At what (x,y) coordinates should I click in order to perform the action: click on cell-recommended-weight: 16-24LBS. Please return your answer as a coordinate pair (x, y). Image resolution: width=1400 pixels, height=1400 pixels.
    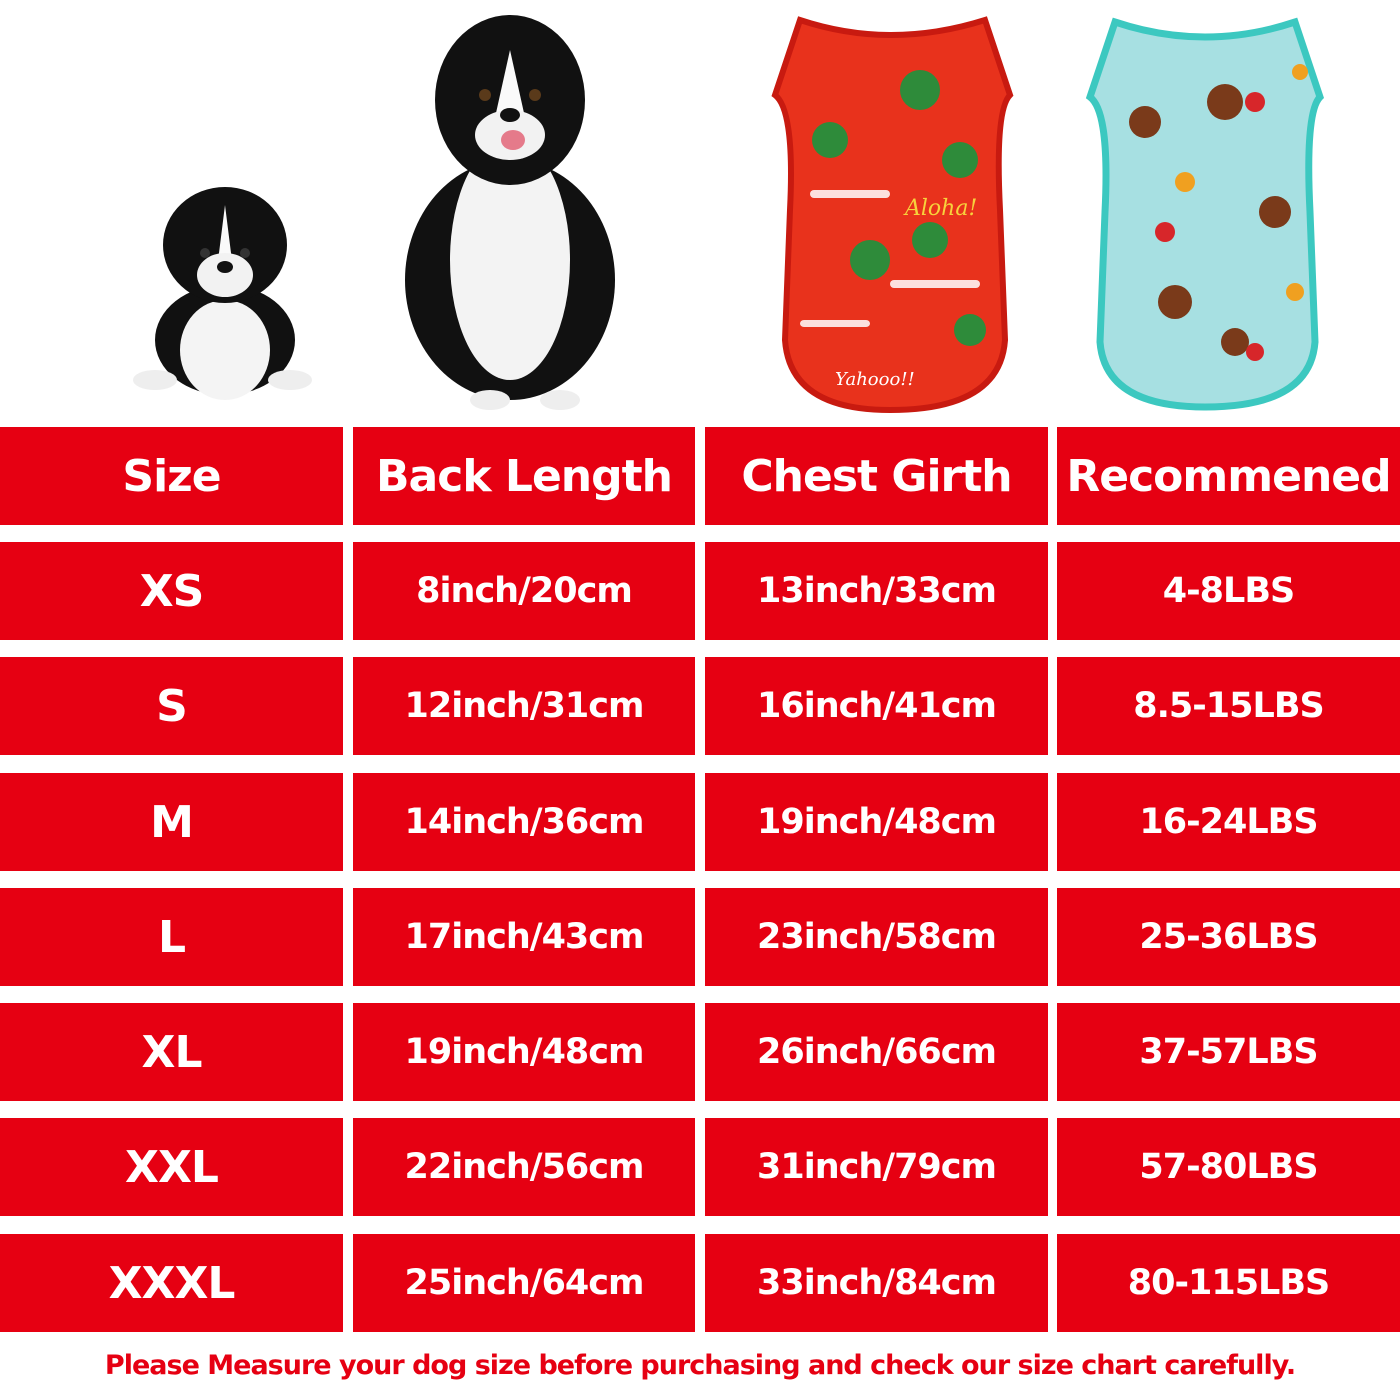
    Looking at the image, I should click on (1228, 822).